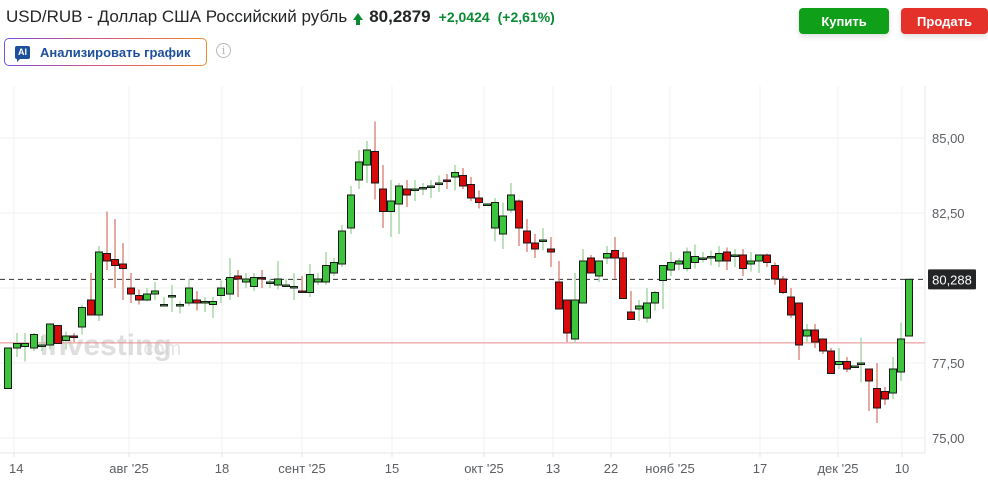  What do you see at coordinates (948, 438) in the screenshot?
I see `y-axis-tick-label: 75,00` at bounding box center [948, 438].